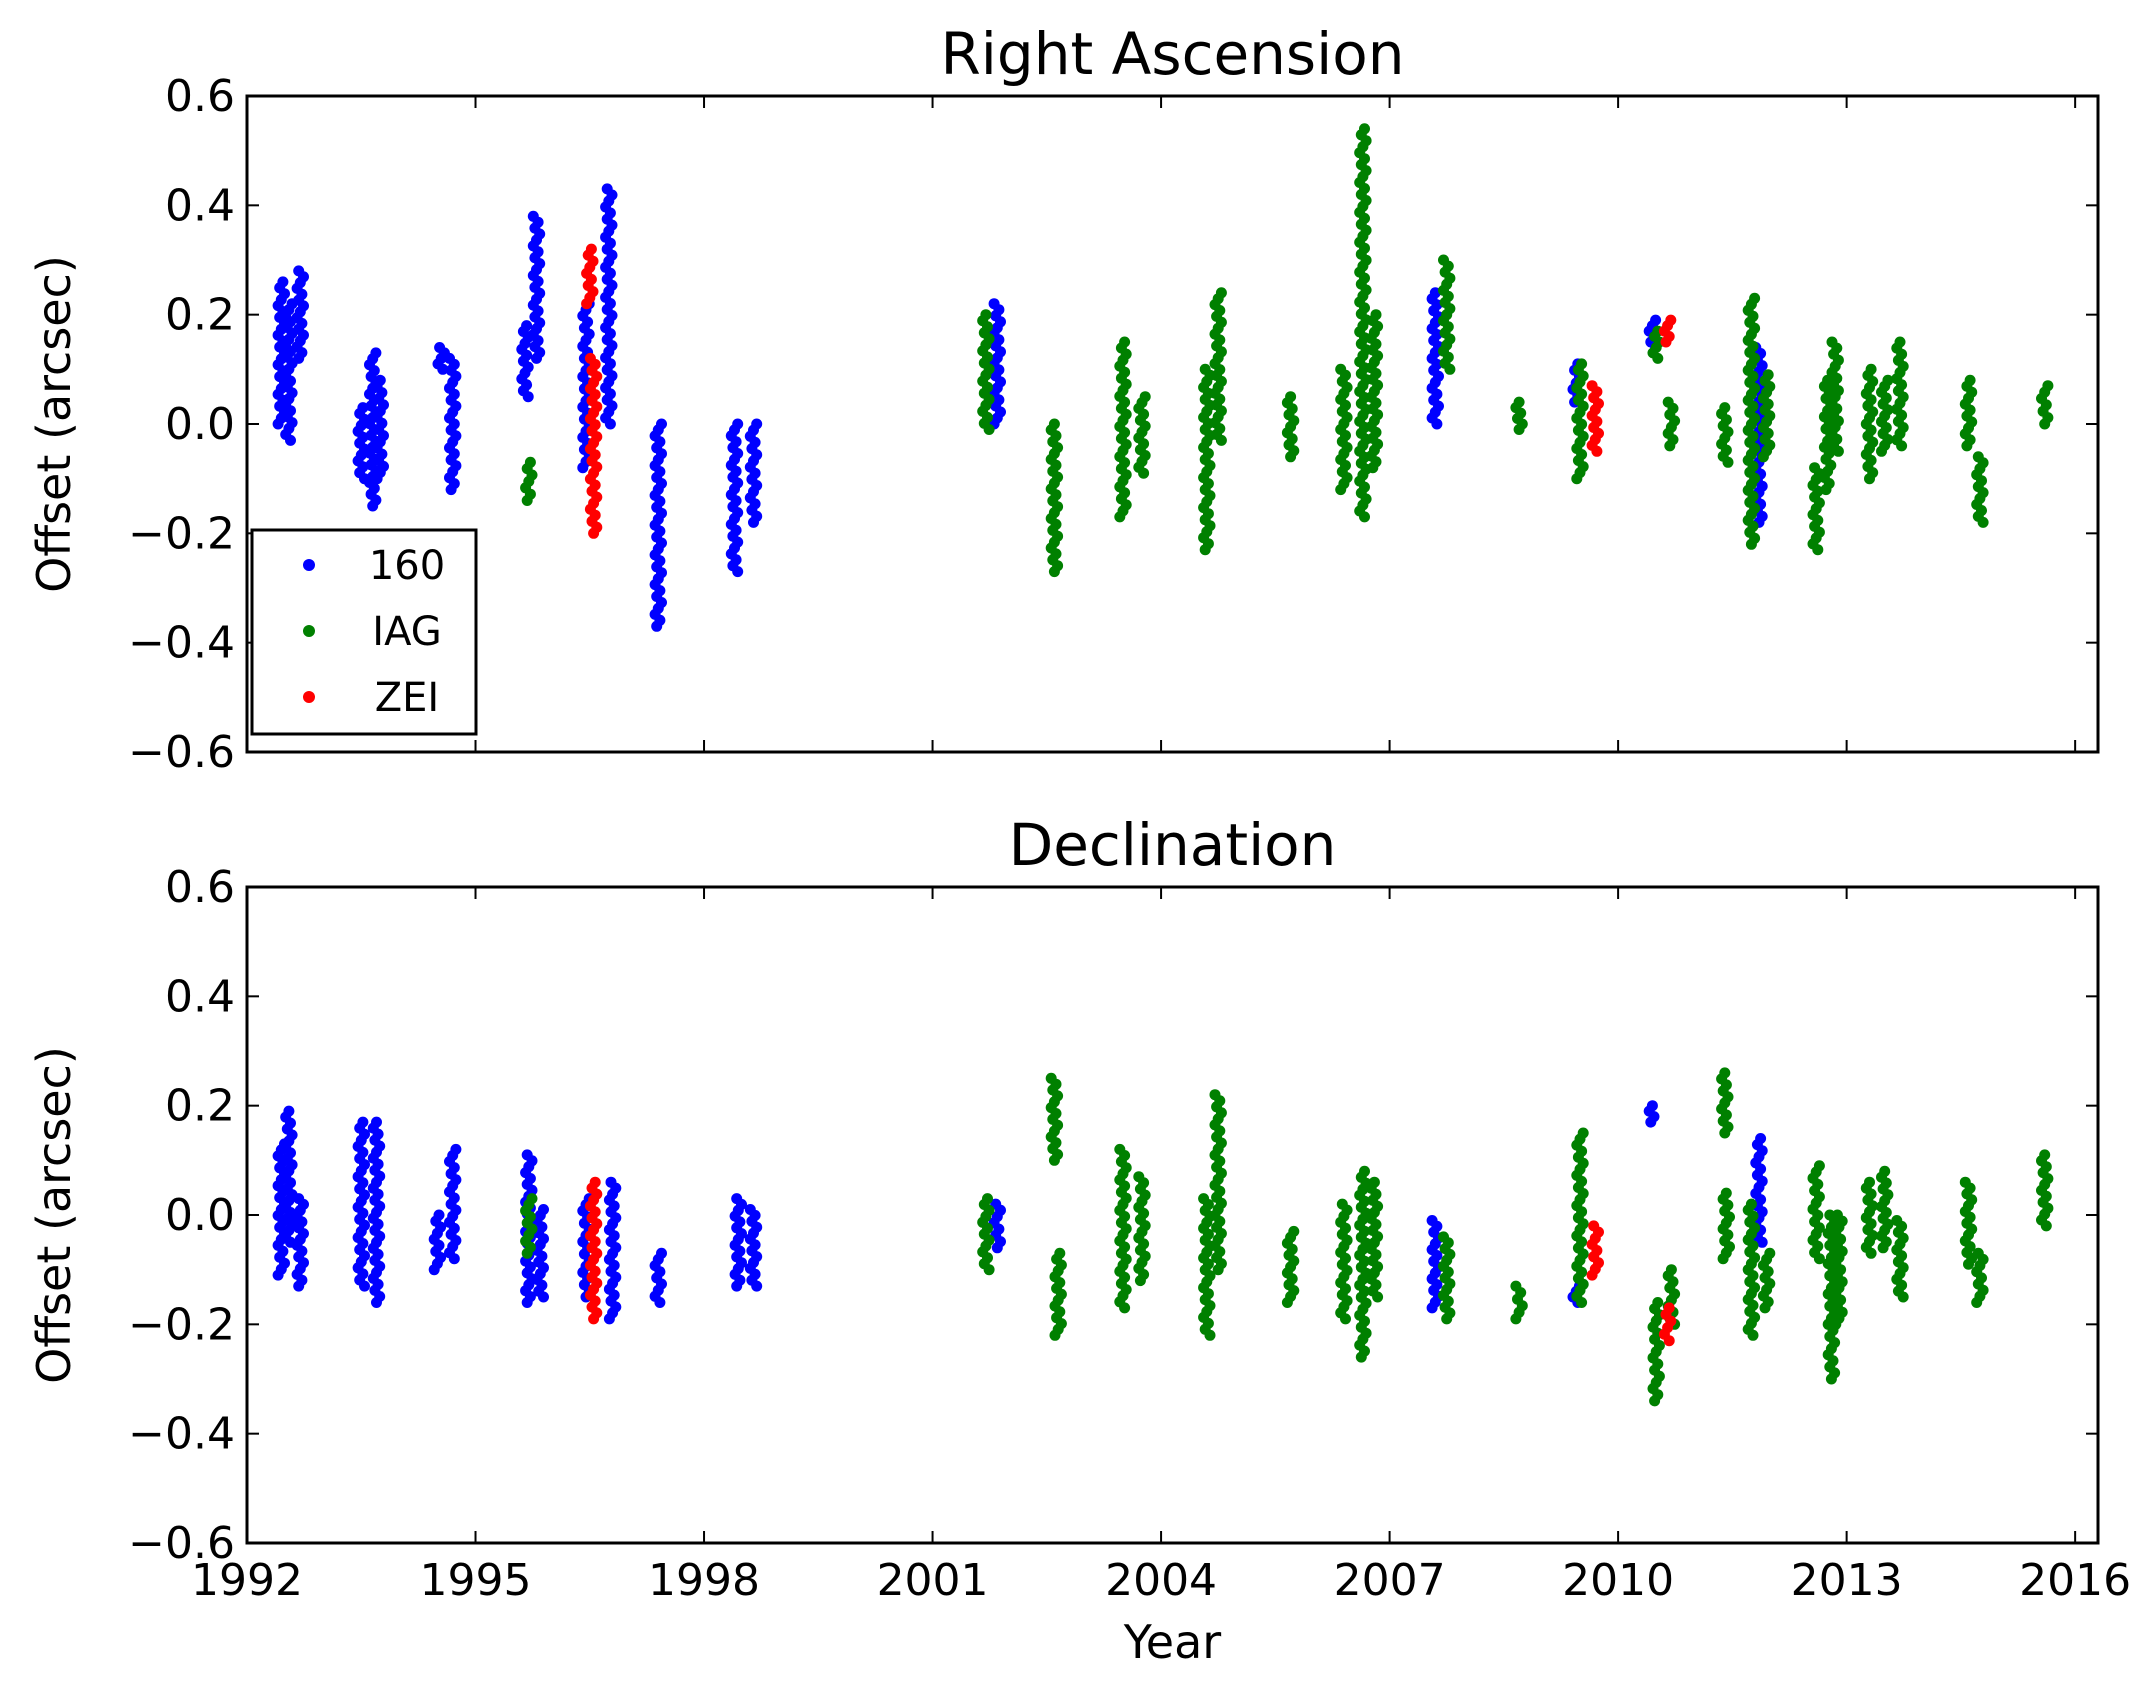 The height and width of the screenshot is (1700, 2146). What do you see at coordinates (54, 1215) in the screenshot?
I see `y-axis-label: Offset (arcsec)` at bounding box center [54, 1215].